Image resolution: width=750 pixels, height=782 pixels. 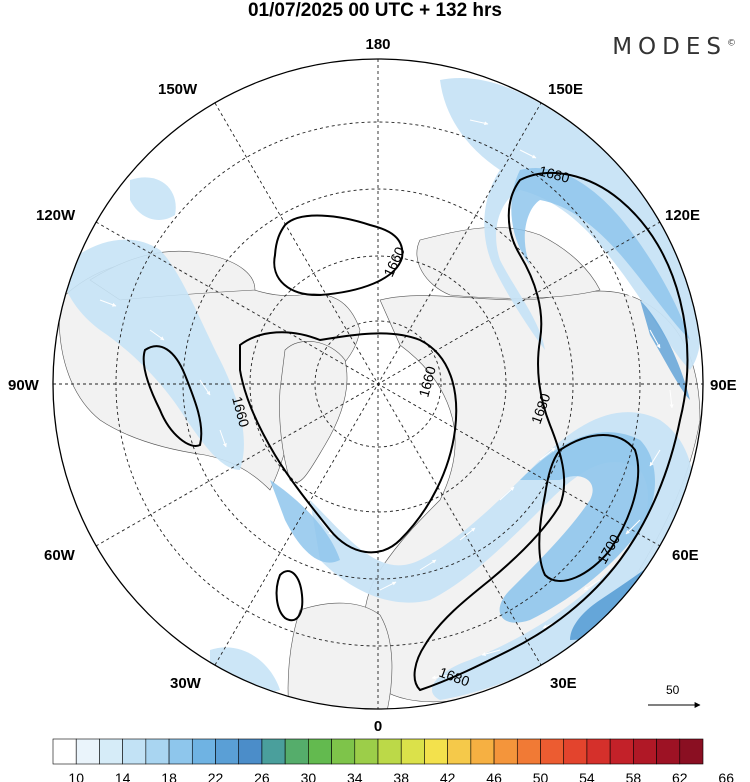 I want to click on colorbar: 10141822263034384246505458626670, so click(x=393, y=760).